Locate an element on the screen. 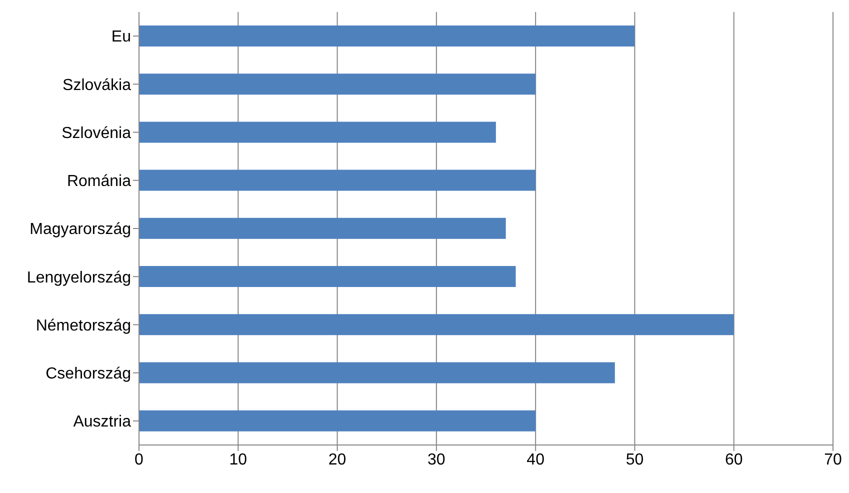 This screenshot has height=493, width=849. y-tick-label: Románia is located at coordinates (99, 181).